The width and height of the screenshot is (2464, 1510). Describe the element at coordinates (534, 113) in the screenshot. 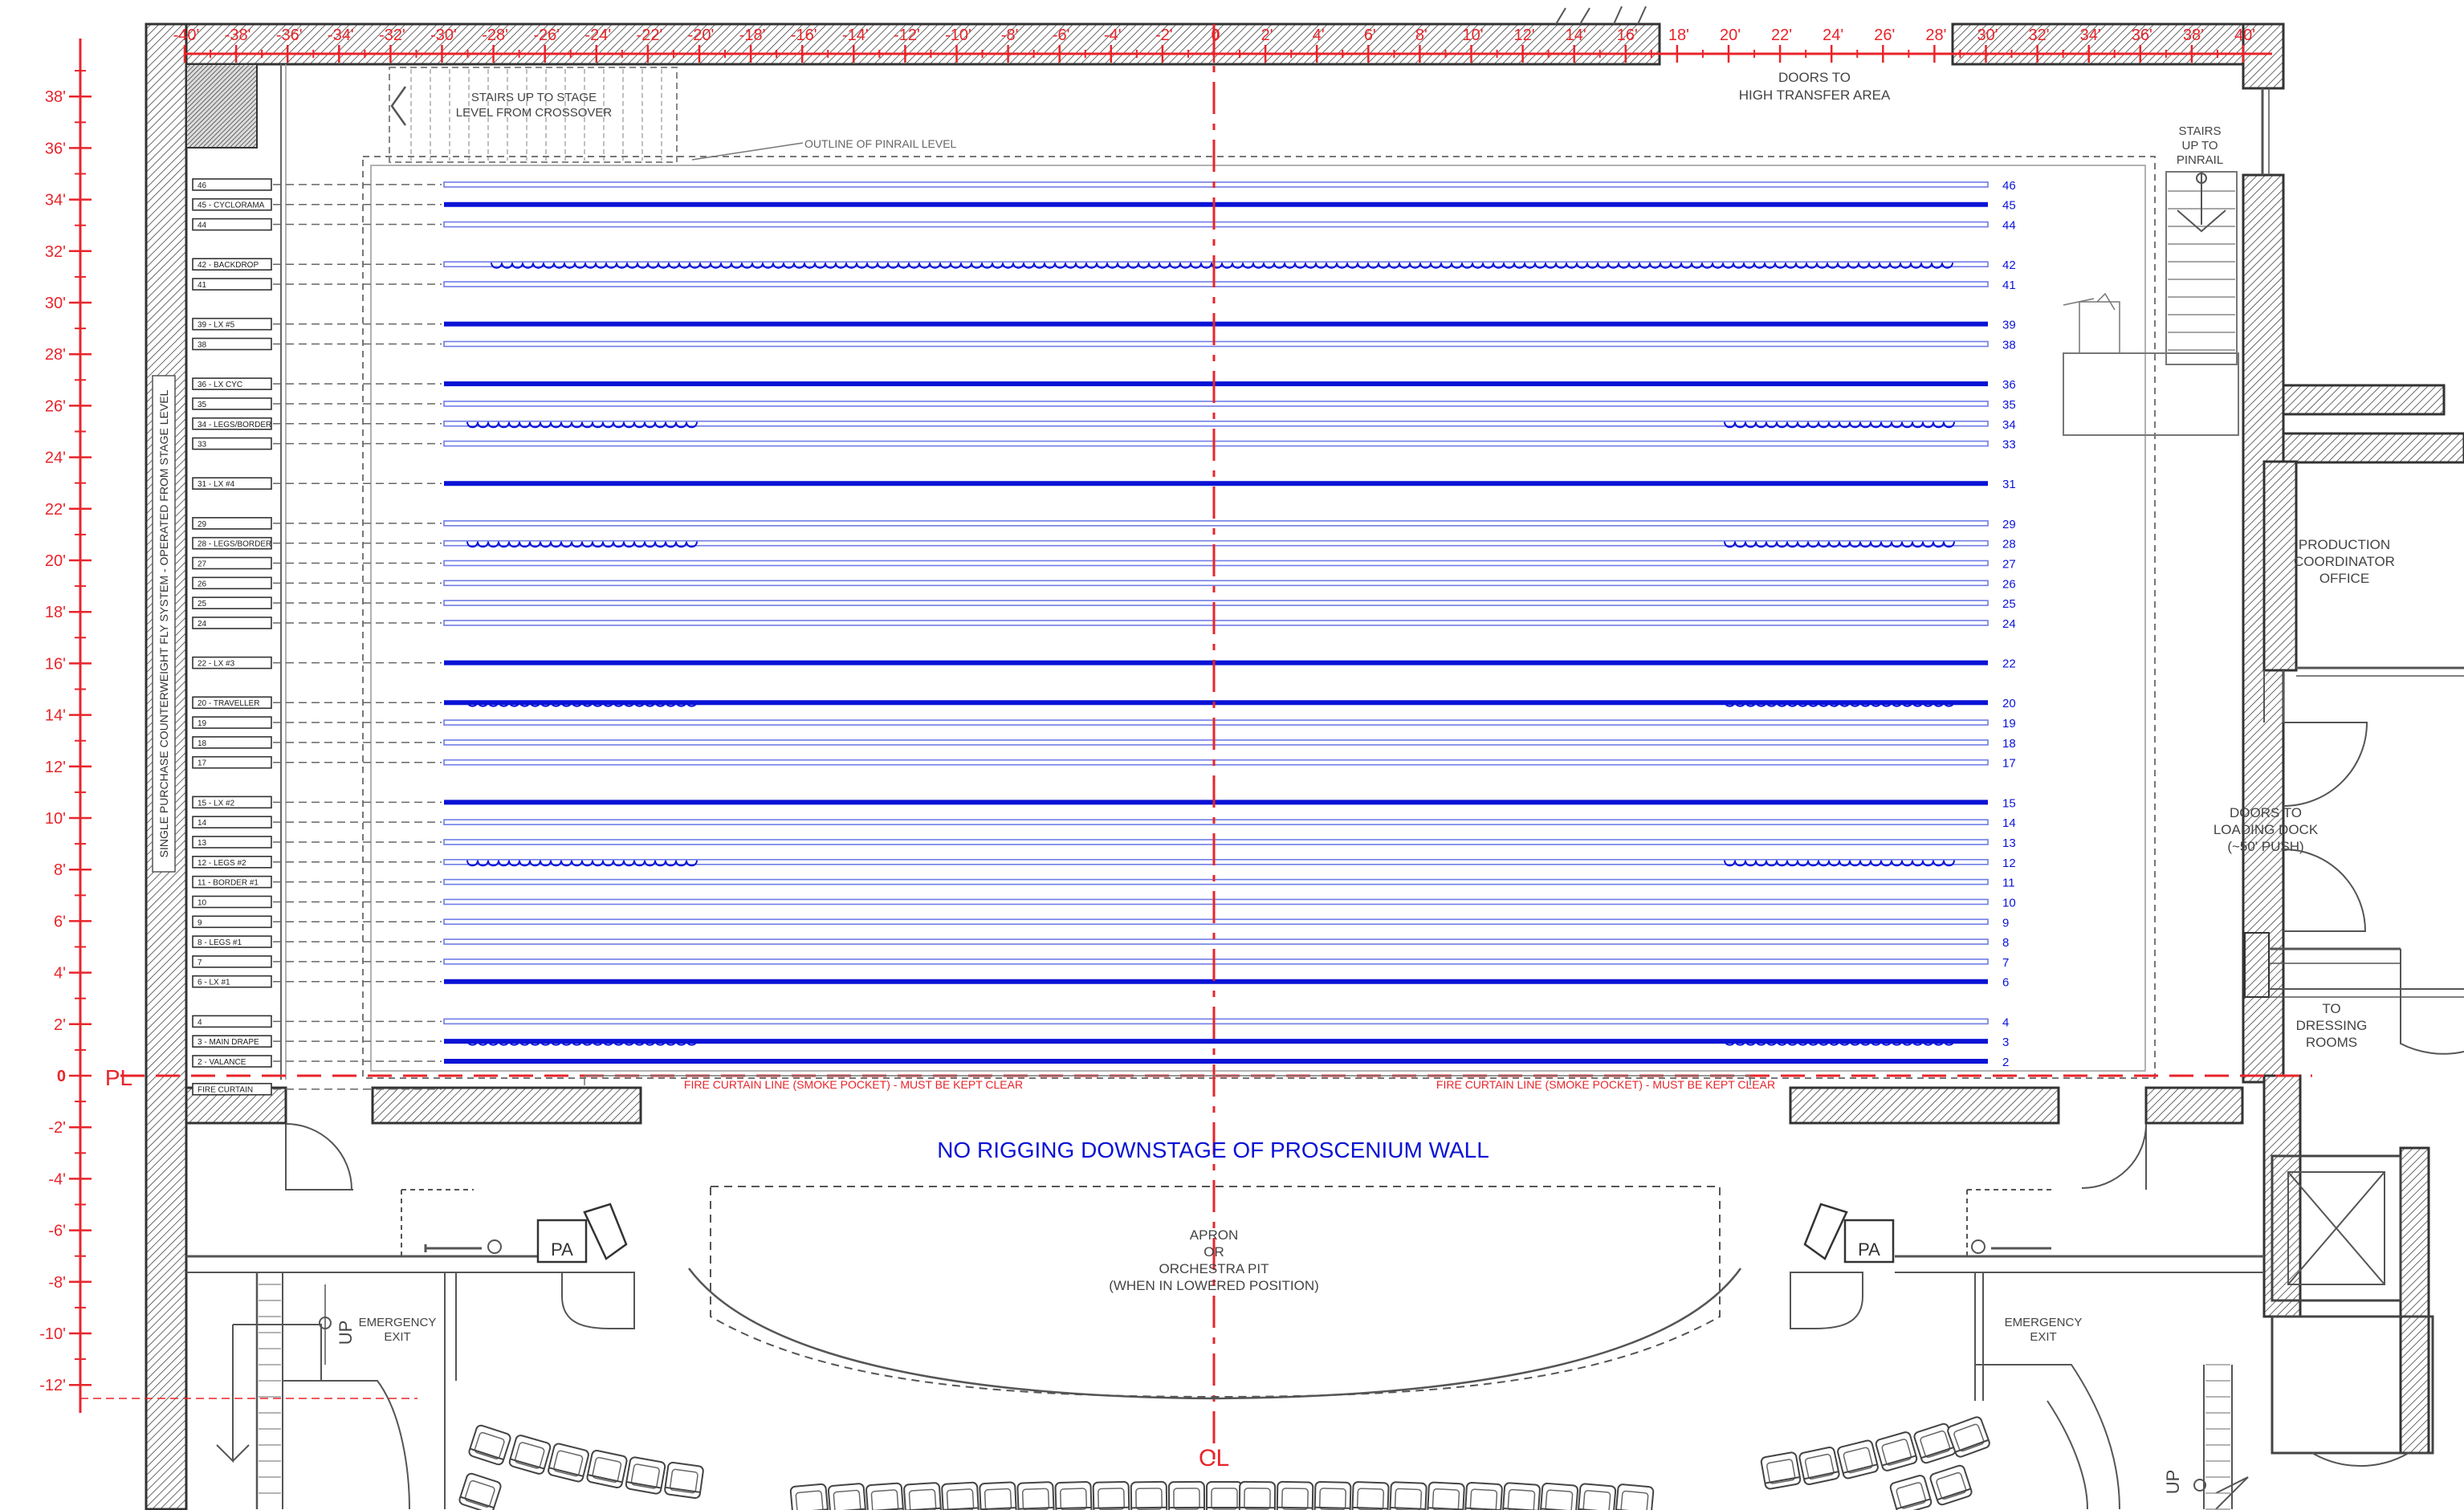

I see `stairs-crossover-line2: LEVEL FROM CROSSOVER` at that location.